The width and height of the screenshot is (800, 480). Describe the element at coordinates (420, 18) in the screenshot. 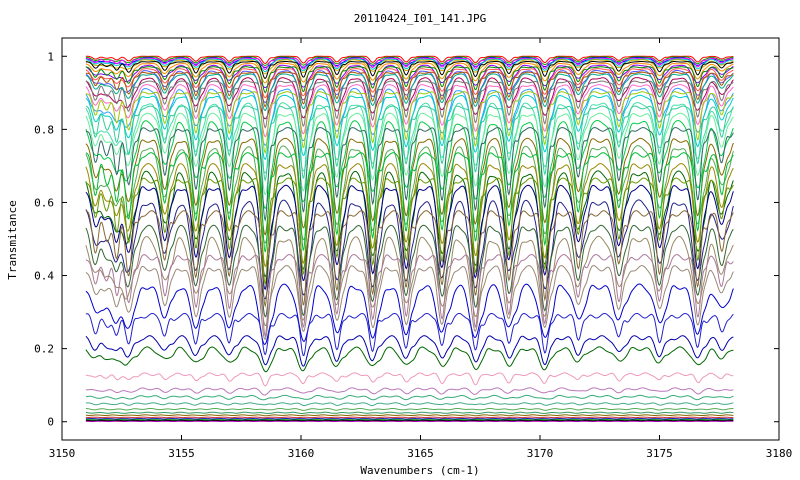

I see `chart-title: 20110424_I01_141.JPG` at that location.